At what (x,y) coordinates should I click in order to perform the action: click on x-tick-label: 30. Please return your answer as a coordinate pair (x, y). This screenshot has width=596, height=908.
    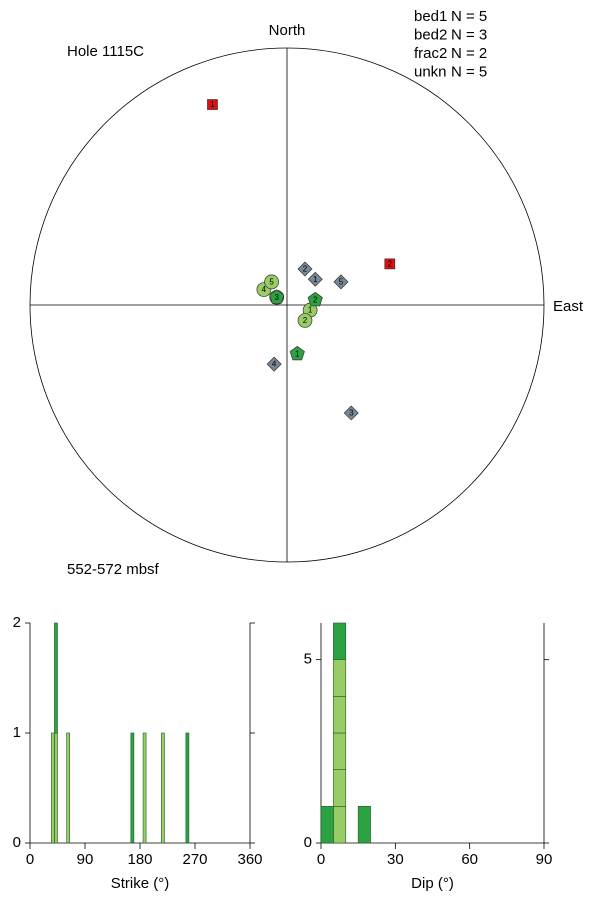
    Looking at the image, I should click on (395, 859).